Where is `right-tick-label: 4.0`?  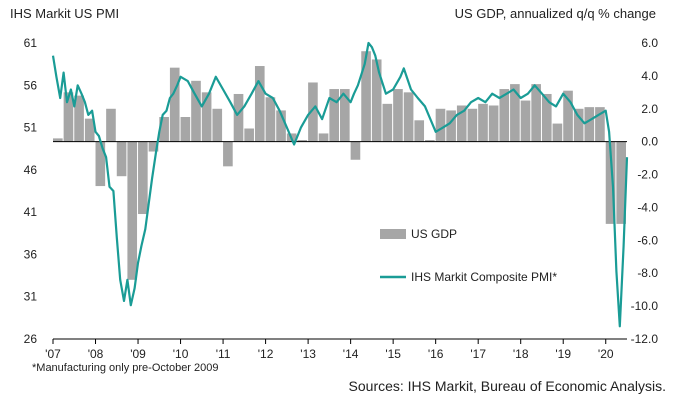
right-tick-label: 4.0 is located at coordinates (649, 76).